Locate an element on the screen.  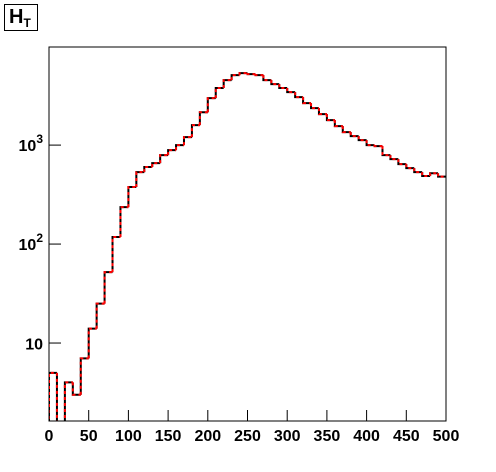
chart-title: HT is located at coordinates (20, 18).